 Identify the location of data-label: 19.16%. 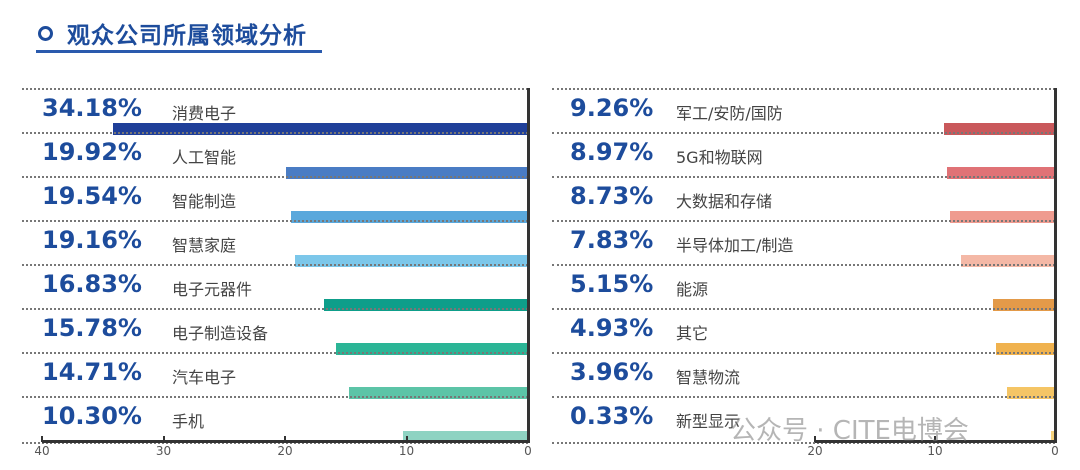
(92, 240).